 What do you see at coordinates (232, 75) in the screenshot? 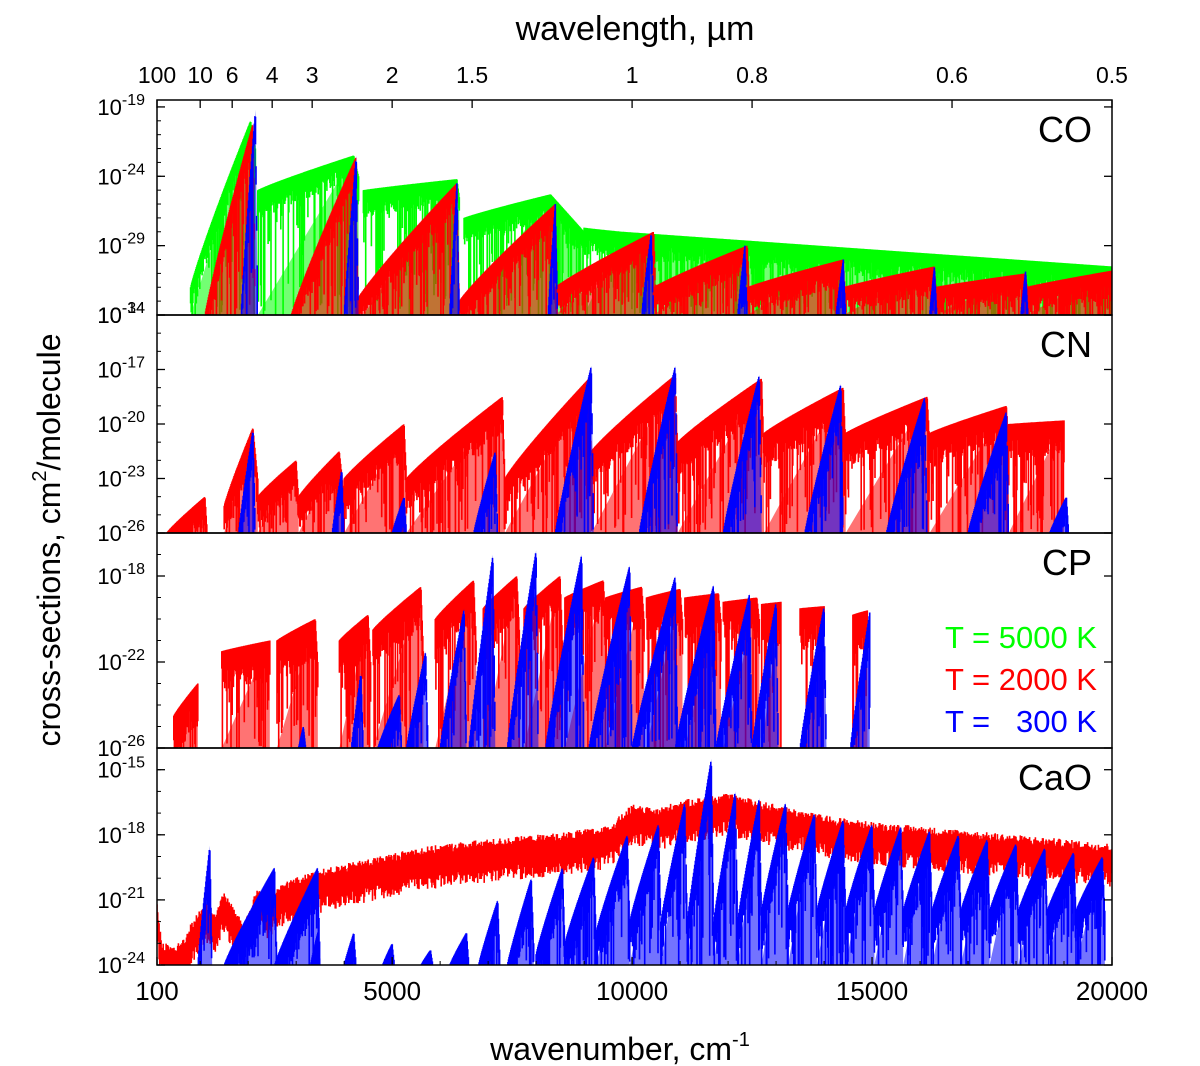
I see `top-tick-label: 6` at bounding box center [232, 75].